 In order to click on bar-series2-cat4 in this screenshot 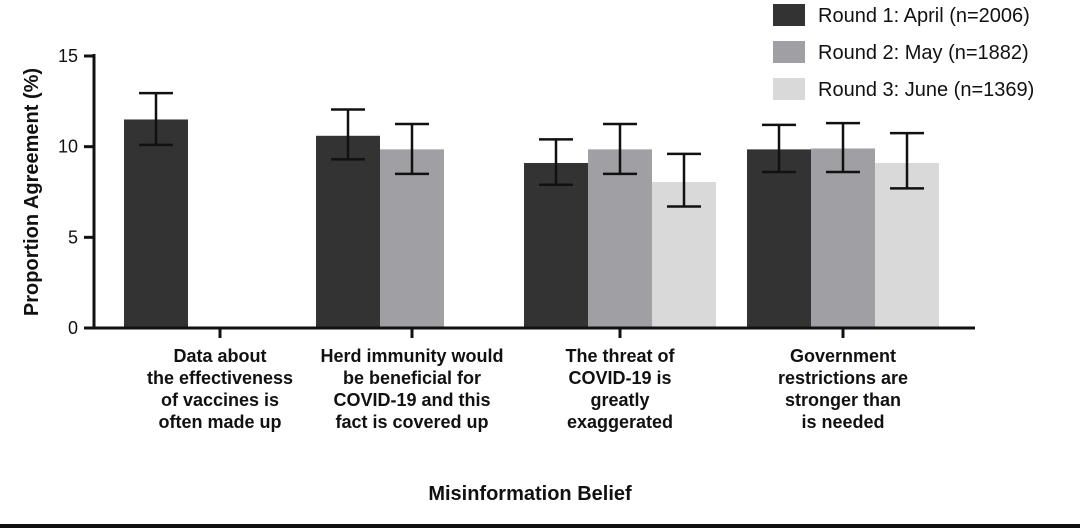, I will do `click(843, 238)`.